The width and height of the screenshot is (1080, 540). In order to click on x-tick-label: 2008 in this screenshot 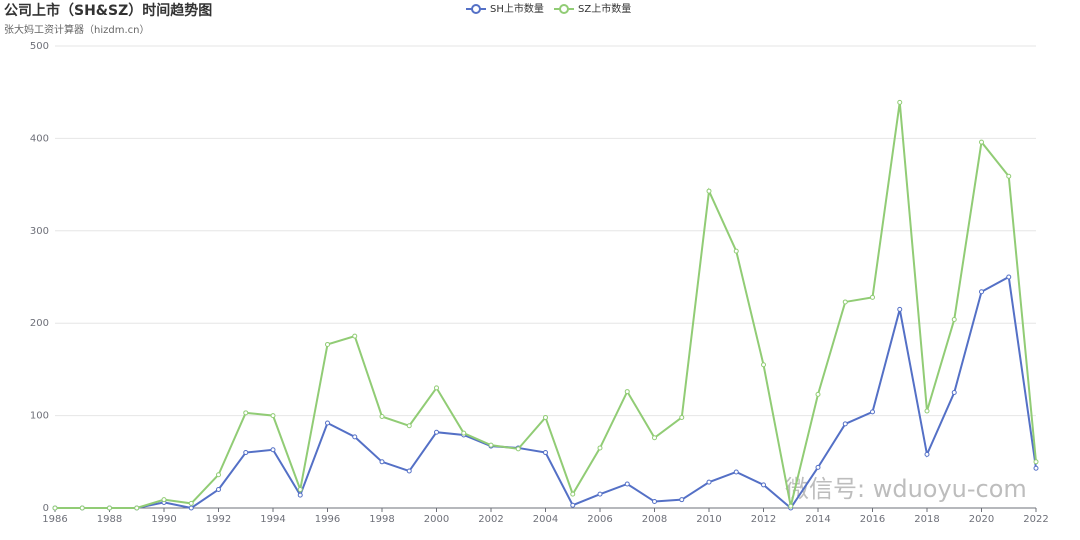, I will do `click(654, 519)`.